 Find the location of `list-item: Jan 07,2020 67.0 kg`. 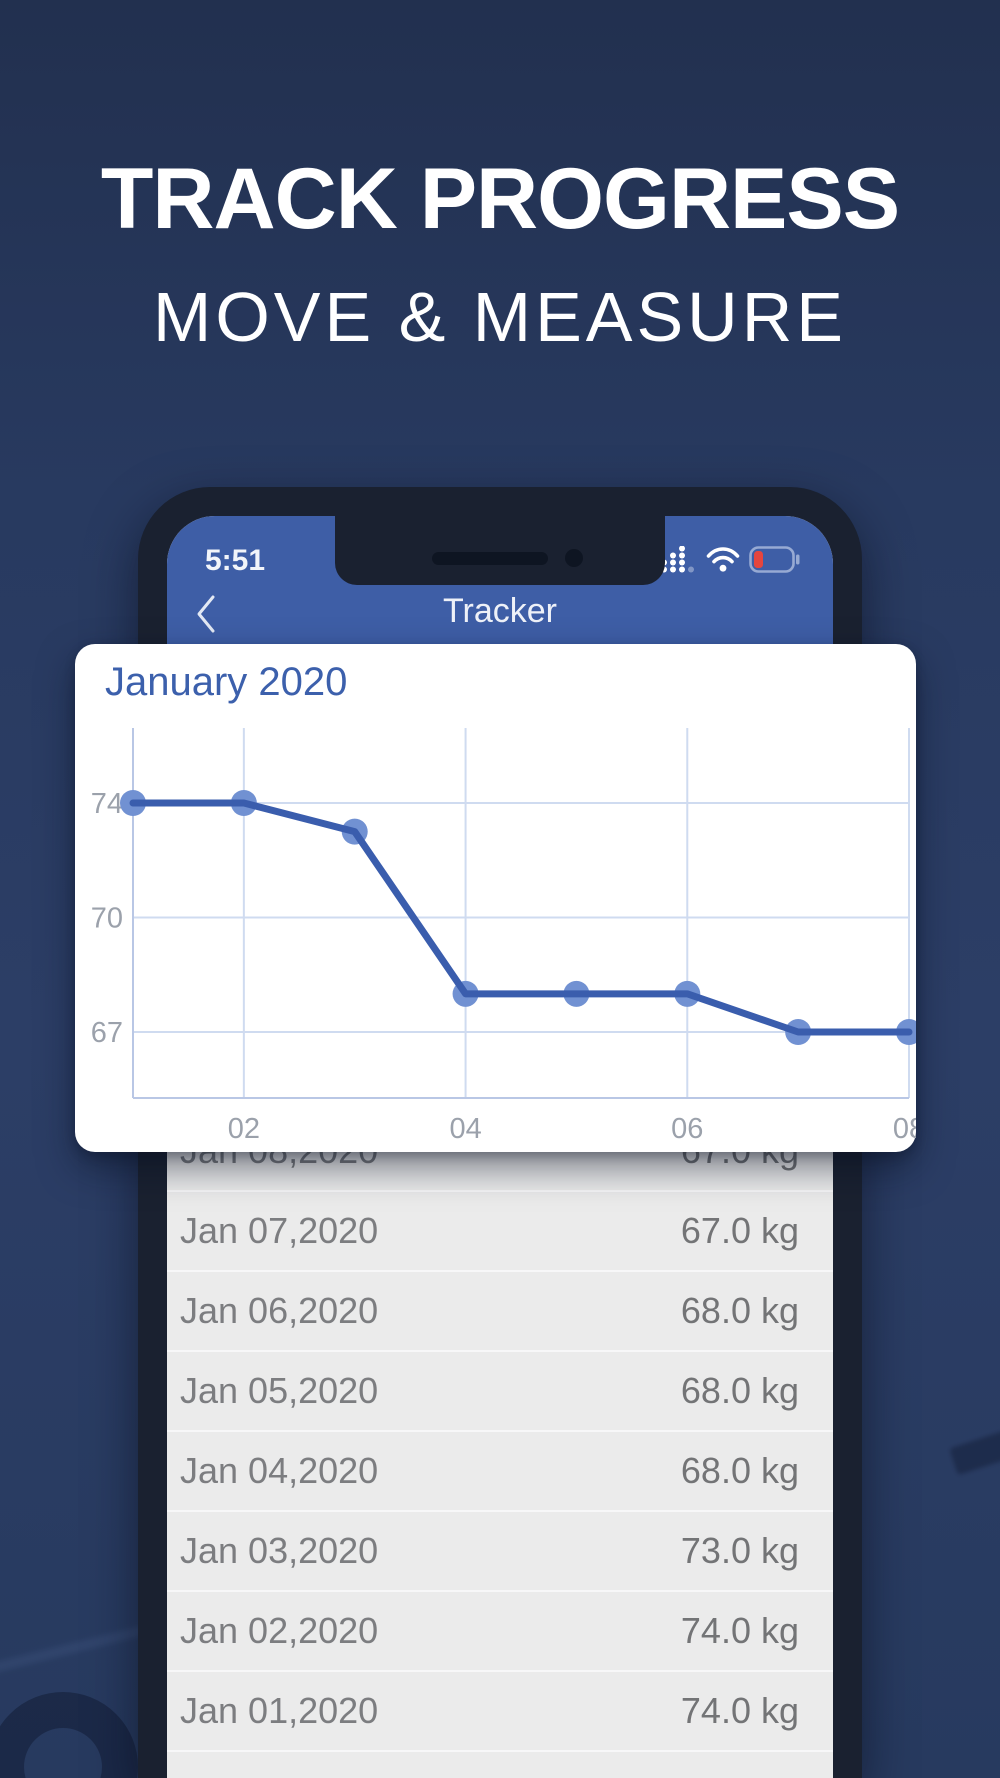

list-item: Jan 07,2020 67.0 kg is located at coordinates (500, 1232).